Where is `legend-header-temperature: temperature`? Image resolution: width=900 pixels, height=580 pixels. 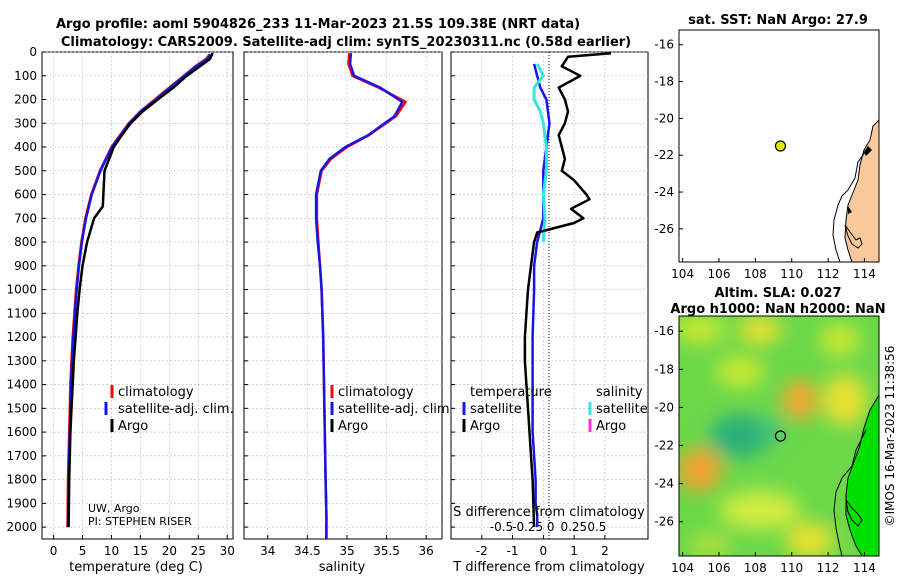 legend-header-temperature: temperature is located at coordinates (511, 392).